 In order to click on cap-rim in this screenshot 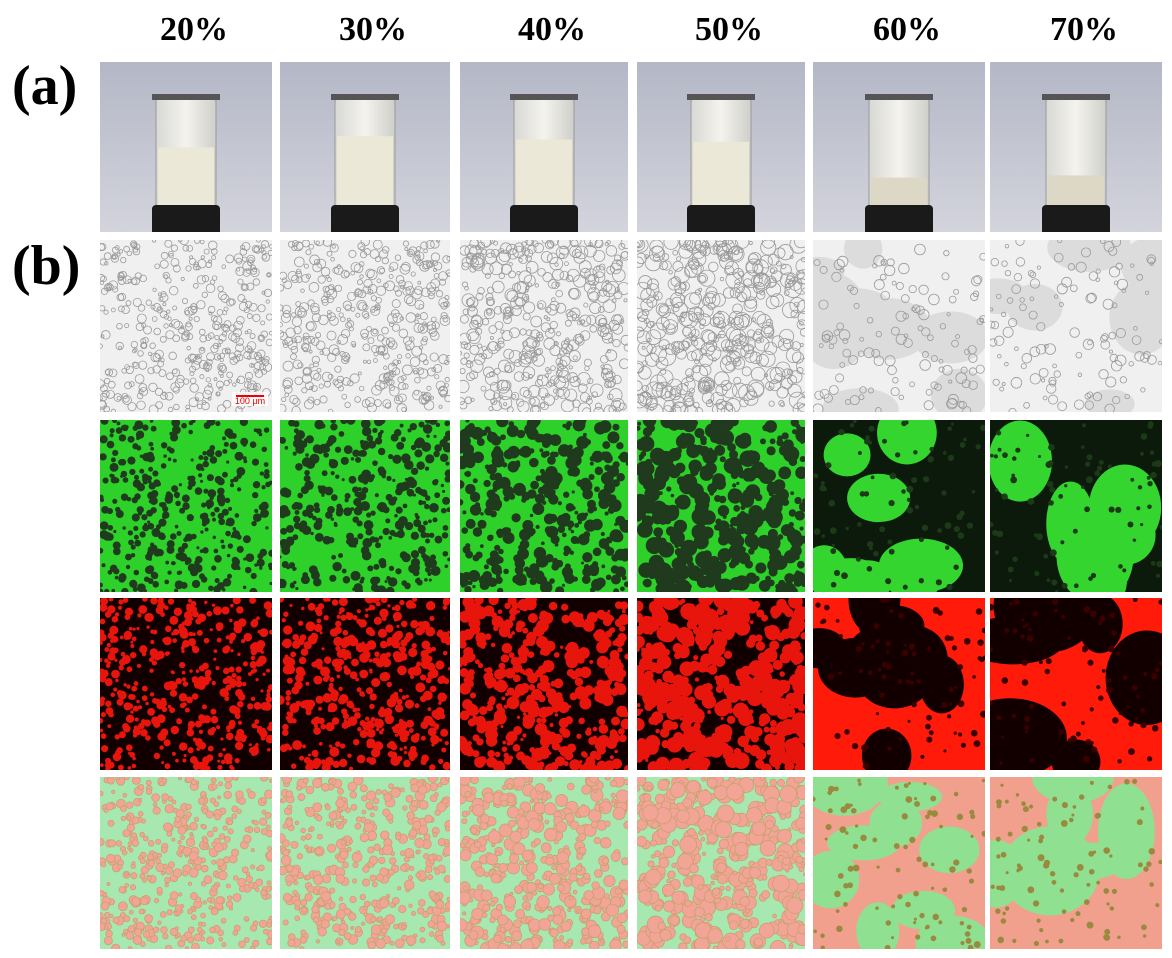, I will do `click(365, 97)`.